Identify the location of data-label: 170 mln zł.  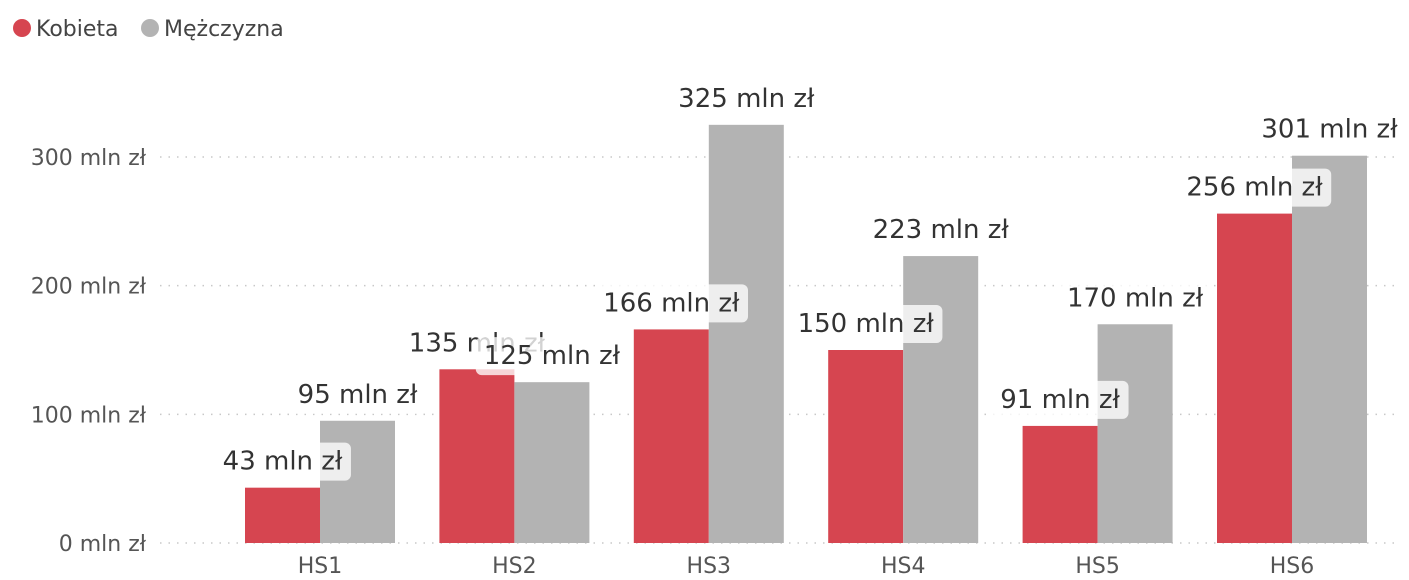
(1135, 298).